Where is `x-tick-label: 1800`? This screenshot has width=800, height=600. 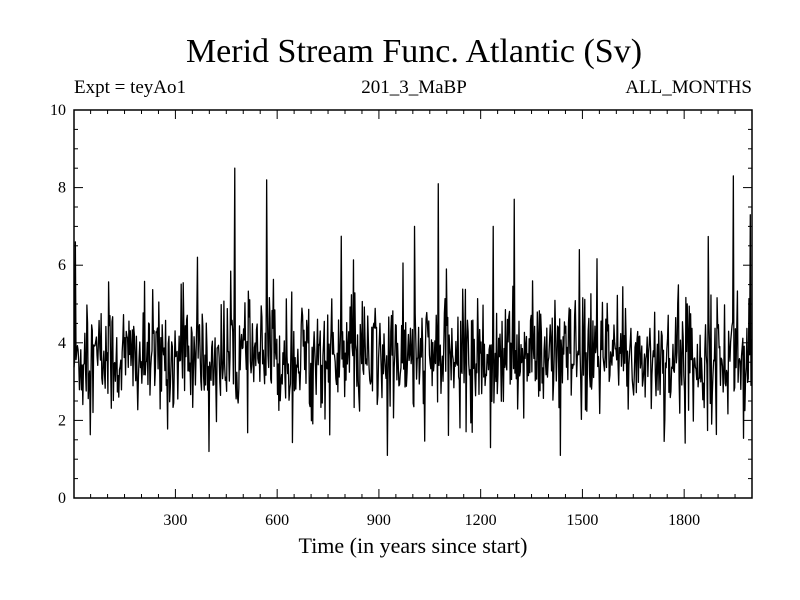
x-tick-label: 1800 is located at coordinates (684, 520).